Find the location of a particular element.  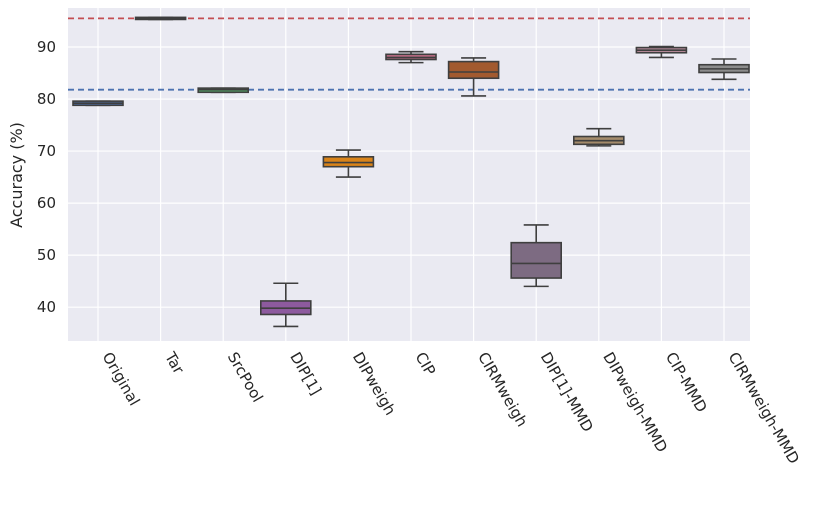

x-tick-label: DIPweigh-MMD is located at coordinates (635, 402).